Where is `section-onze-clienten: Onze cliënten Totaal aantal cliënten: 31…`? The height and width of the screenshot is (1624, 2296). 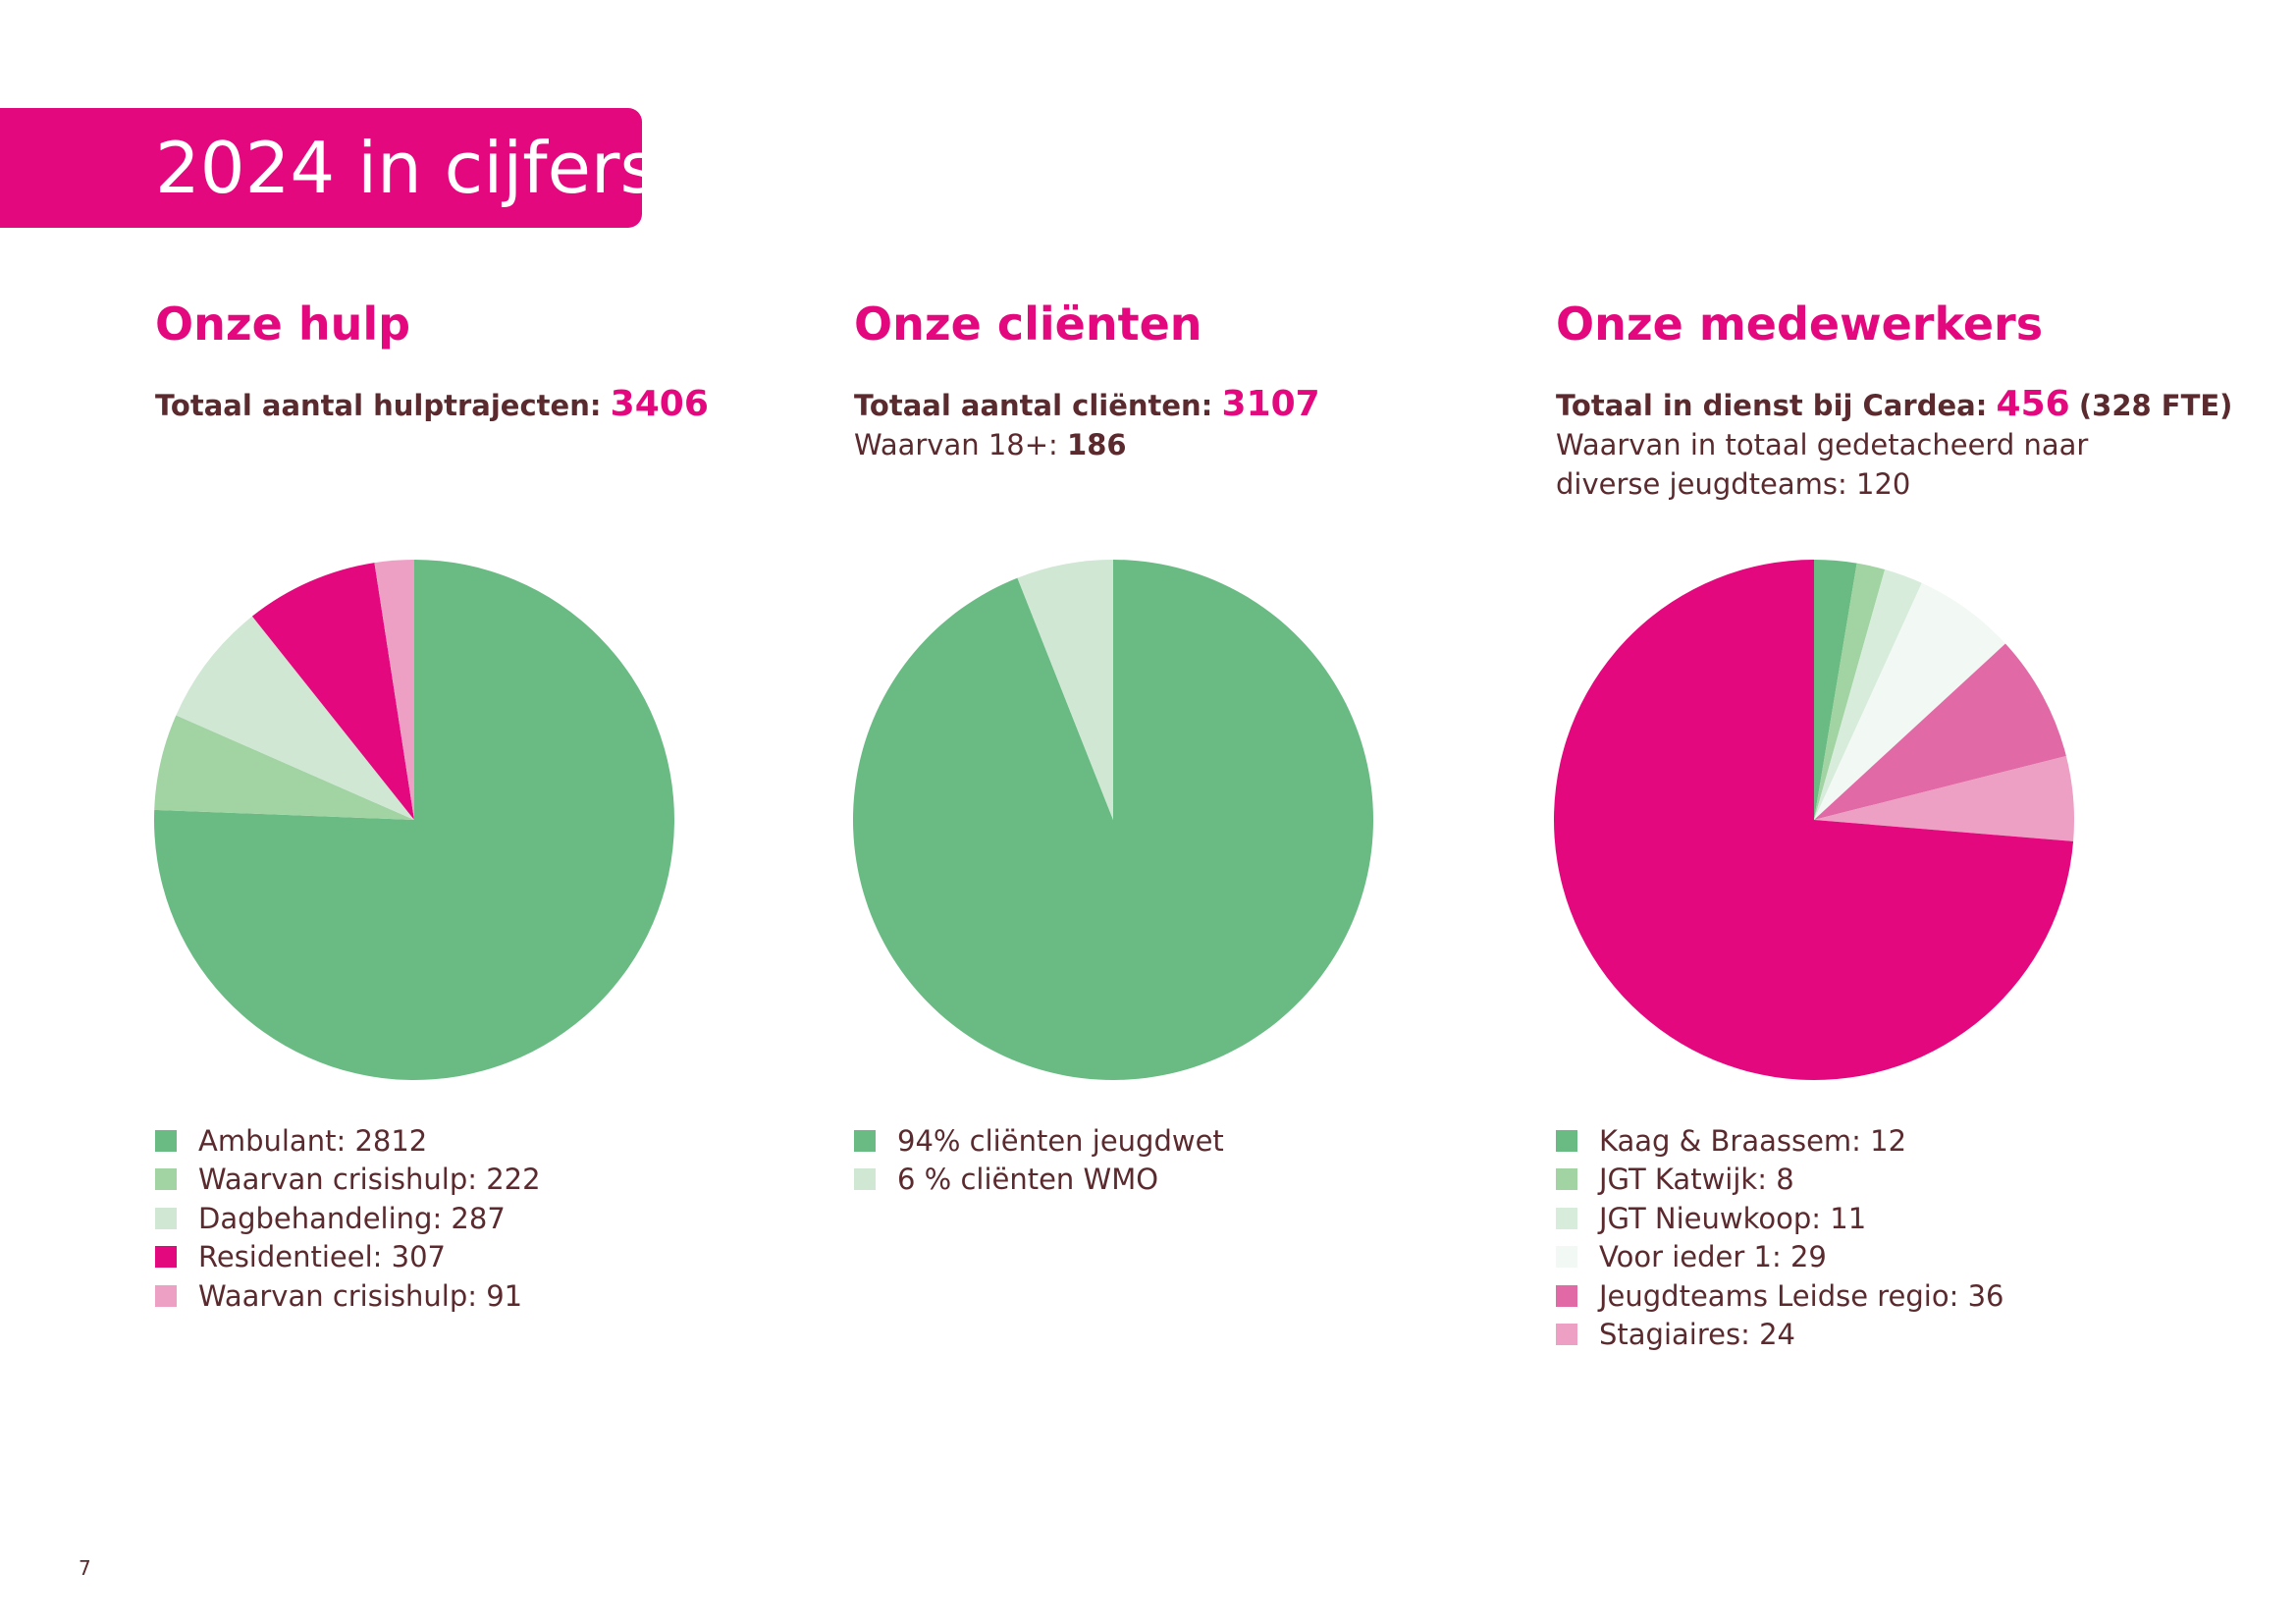
section-onze-clienten: Onze cliënten Totaal aantal cliënten: 31… is located at coordinates (1188, 379).